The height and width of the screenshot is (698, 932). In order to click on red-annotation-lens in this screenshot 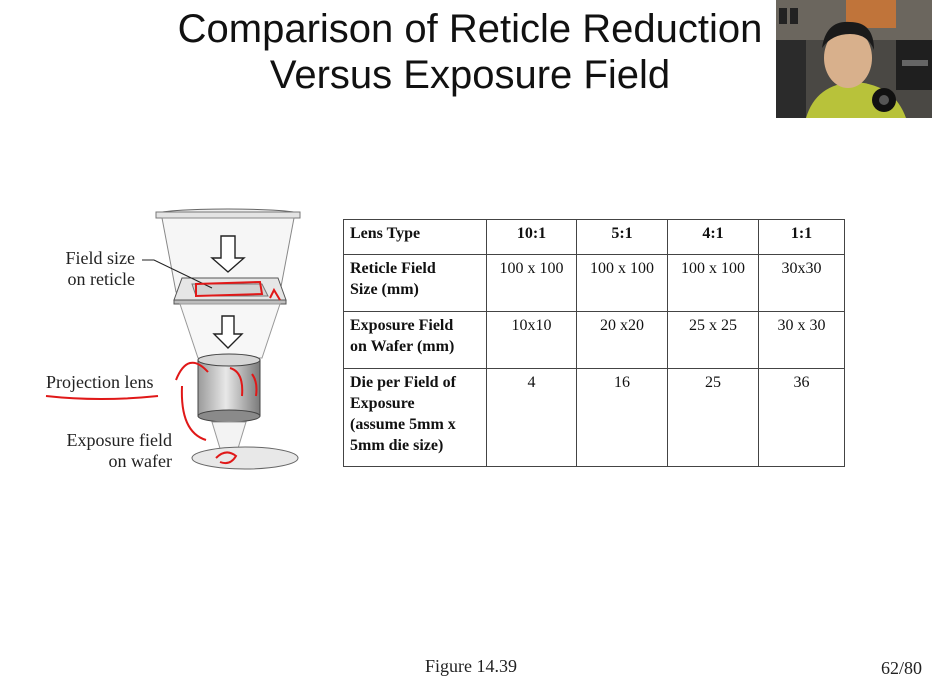, I will do `click(236, 382)`.